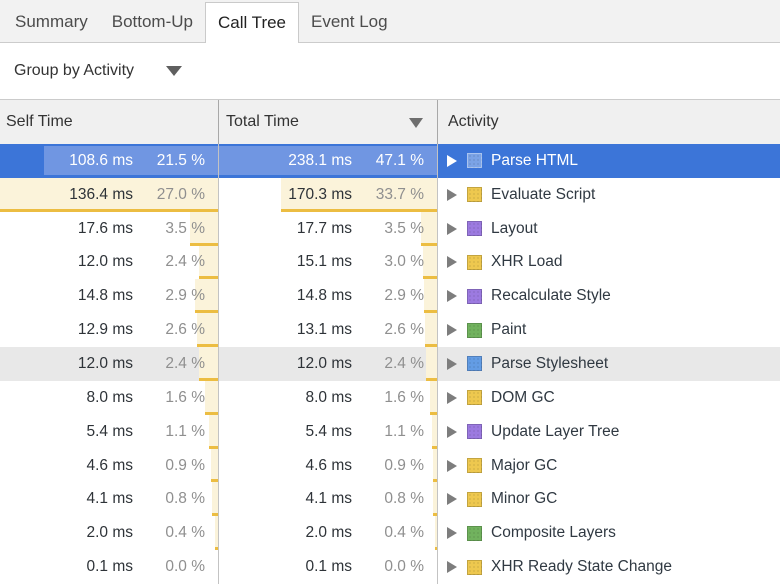 The width and height of the screenshot is (780, 584). I want to click on total-time-value: 2.0 ms, so click(328, 533).